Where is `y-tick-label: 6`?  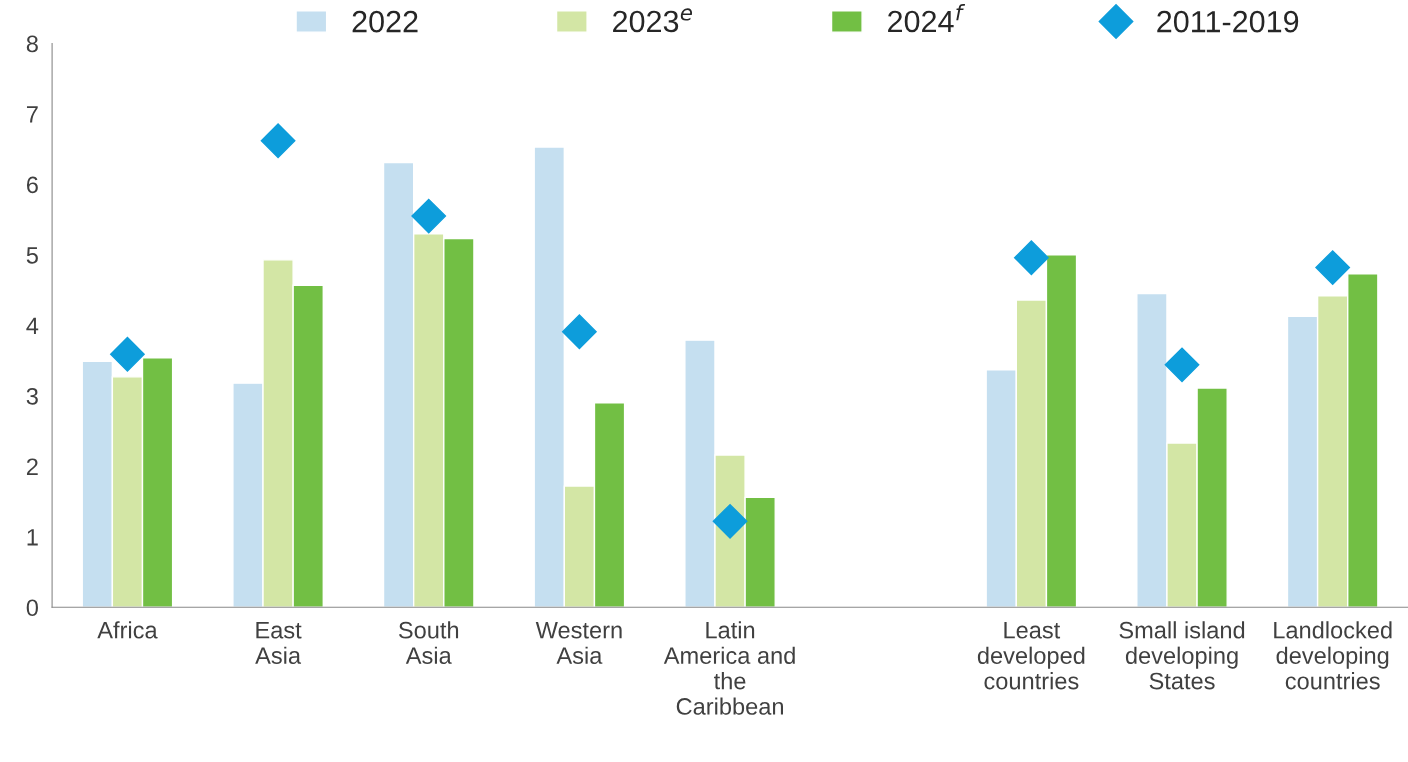
y-tick-label: 6 is located at coordinates (32, 185).